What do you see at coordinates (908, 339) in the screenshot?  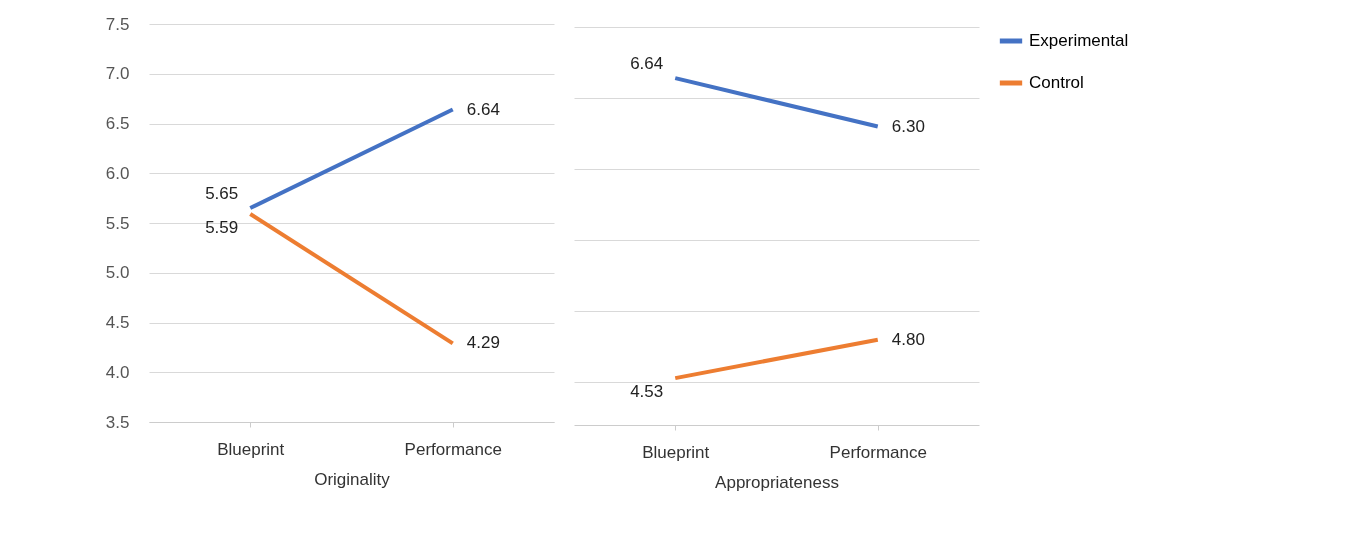 I see `data-label: 4.80` at bounding box center [908, 339].